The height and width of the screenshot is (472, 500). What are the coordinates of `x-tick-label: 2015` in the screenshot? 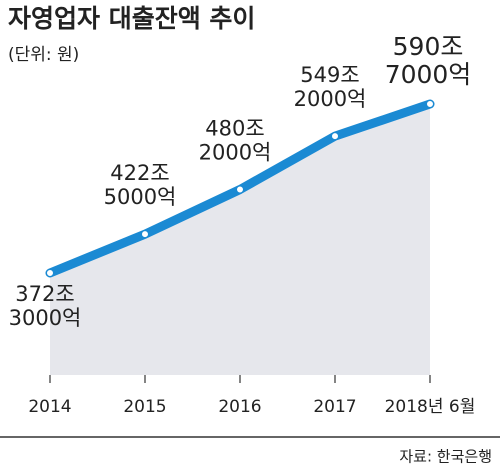 It's located at (144, 407).